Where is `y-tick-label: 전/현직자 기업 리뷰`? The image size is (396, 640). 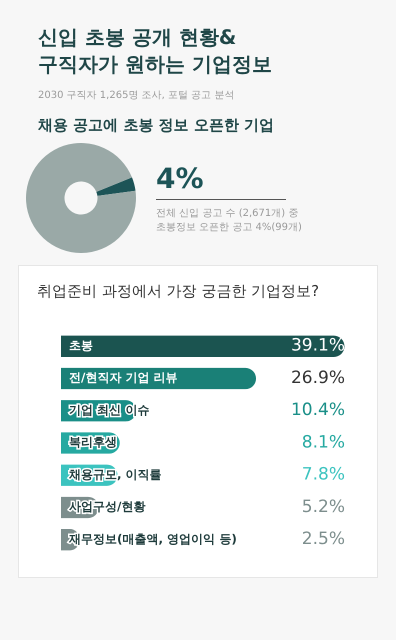 y-tick-label: 전/현직자 기업 리뷰 is located at coordinates (123, 377).